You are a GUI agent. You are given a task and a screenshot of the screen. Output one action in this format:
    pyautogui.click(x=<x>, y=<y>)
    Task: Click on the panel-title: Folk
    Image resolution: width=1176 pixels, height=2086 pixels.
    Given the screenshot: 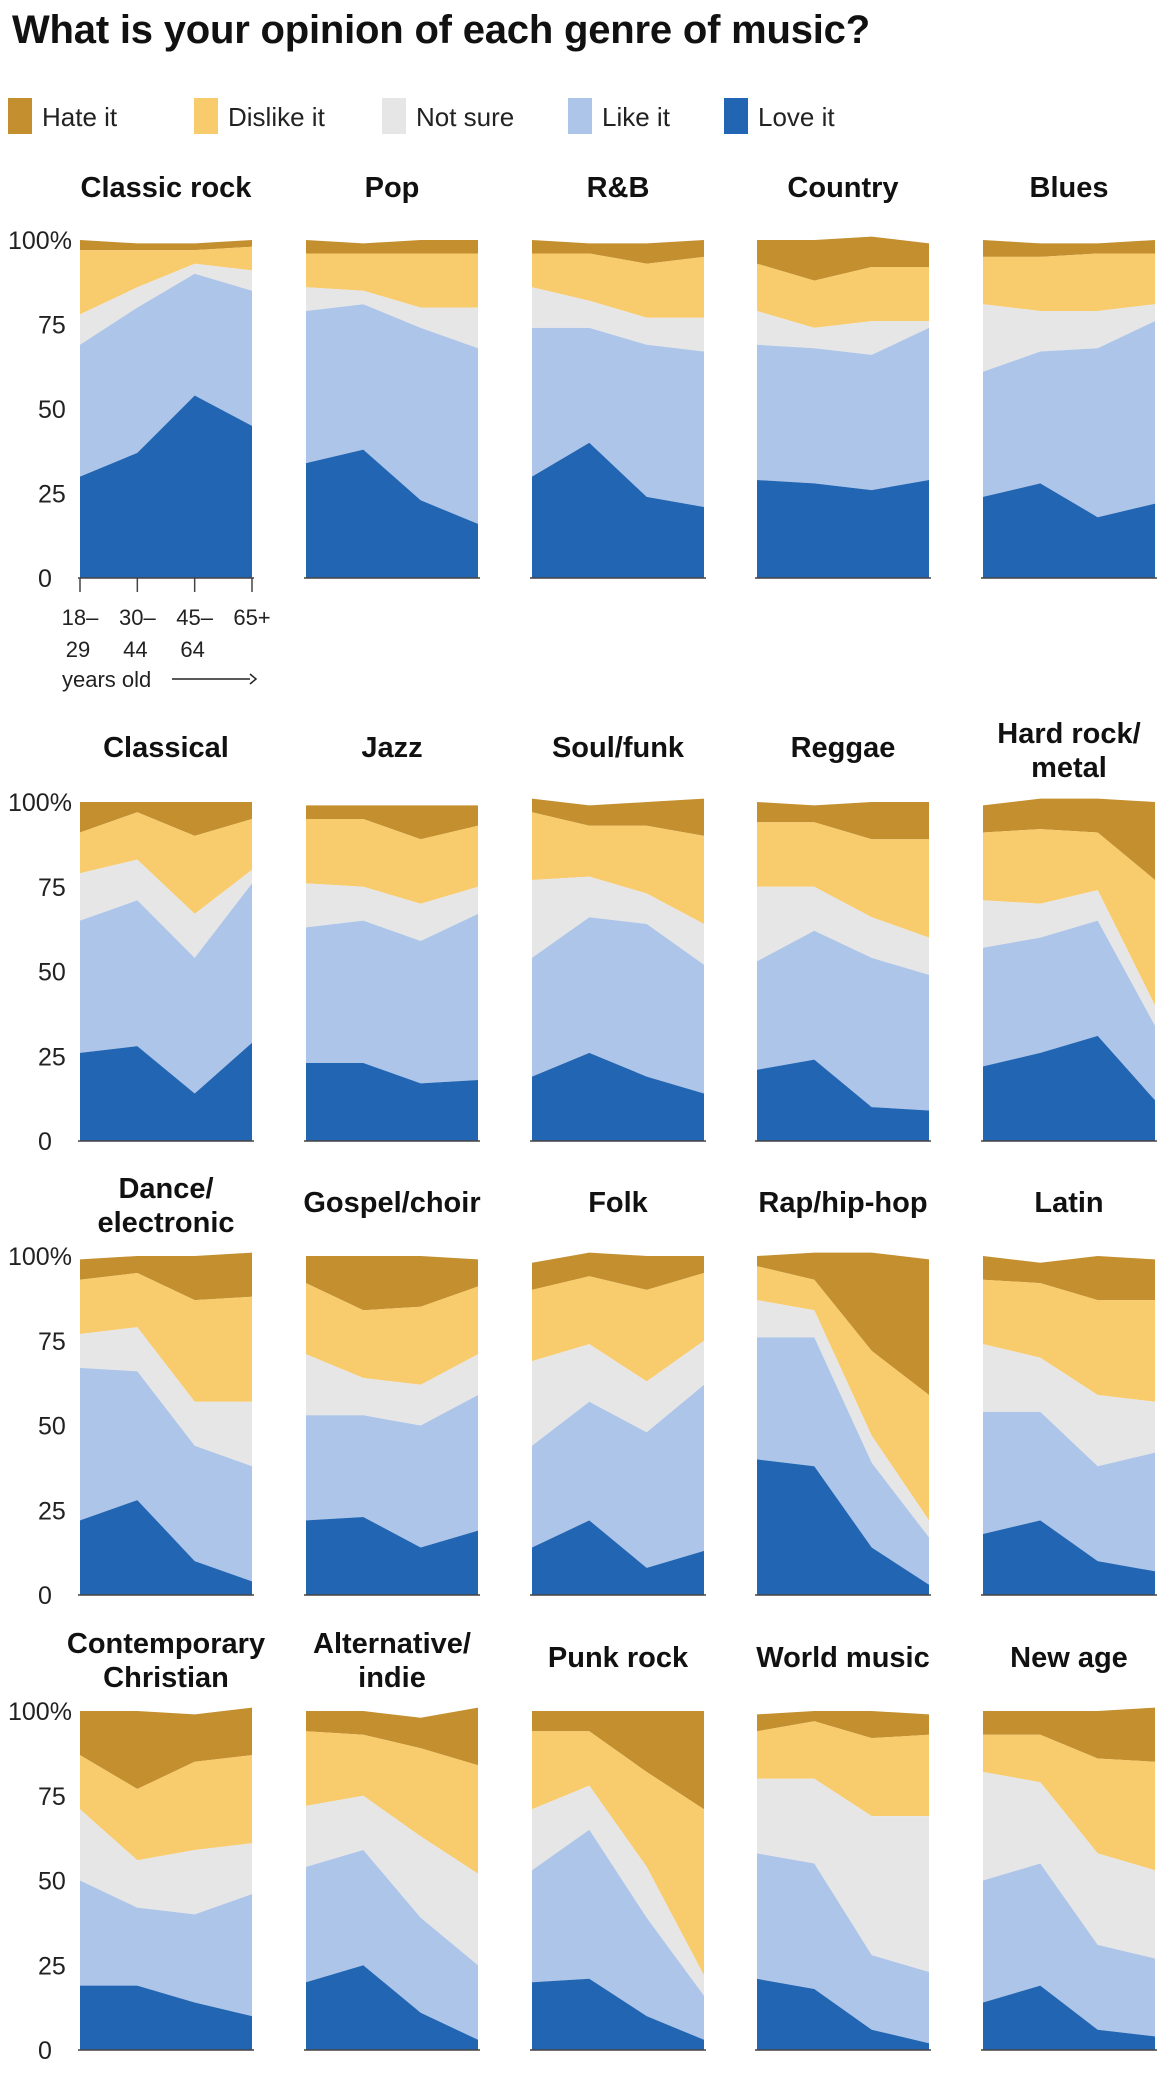 What is the action you would take?
    pyautogui.click(x=618, y=1203)
    